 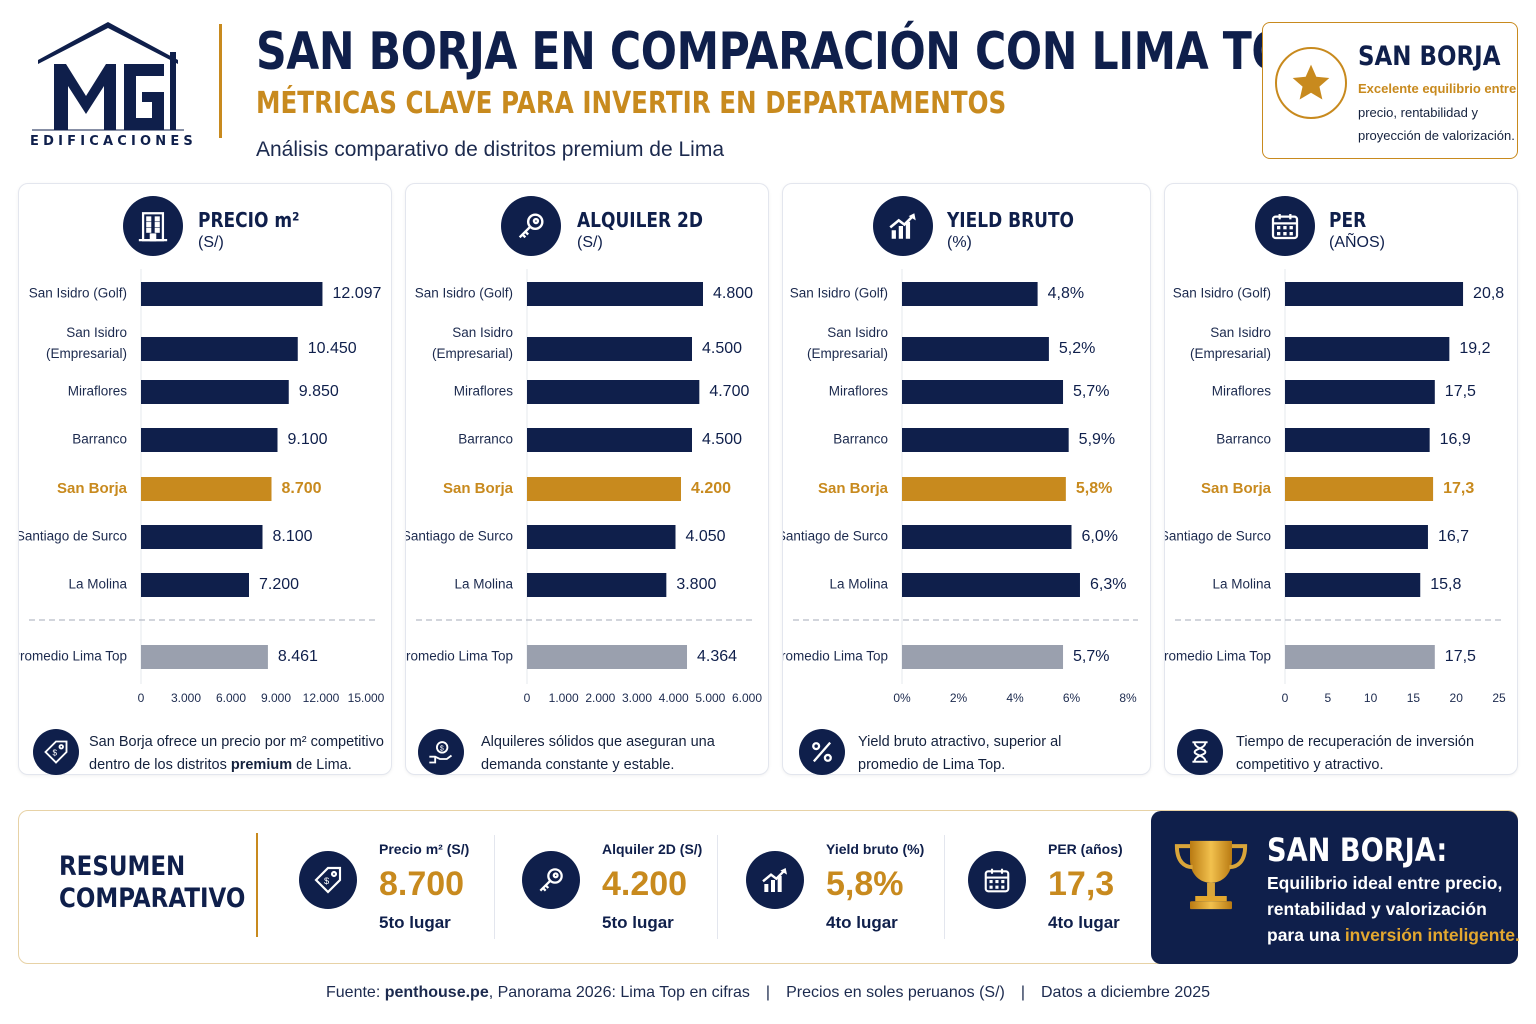 What do you see at coordinates (564, 698) in the screenshot?
I see `tick-label: 1.000` at bounding box center [564, 698].